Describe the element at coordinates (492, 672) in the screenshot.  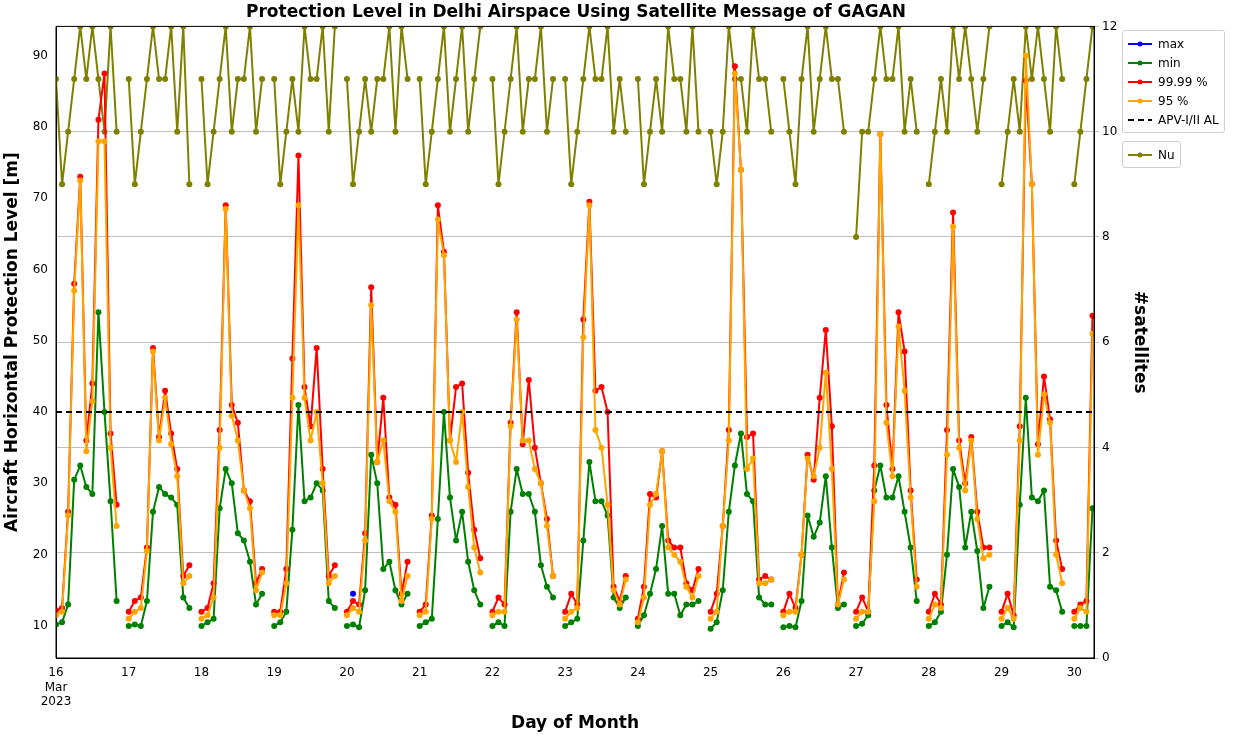
I see `x-tick-label: 22` at that location.